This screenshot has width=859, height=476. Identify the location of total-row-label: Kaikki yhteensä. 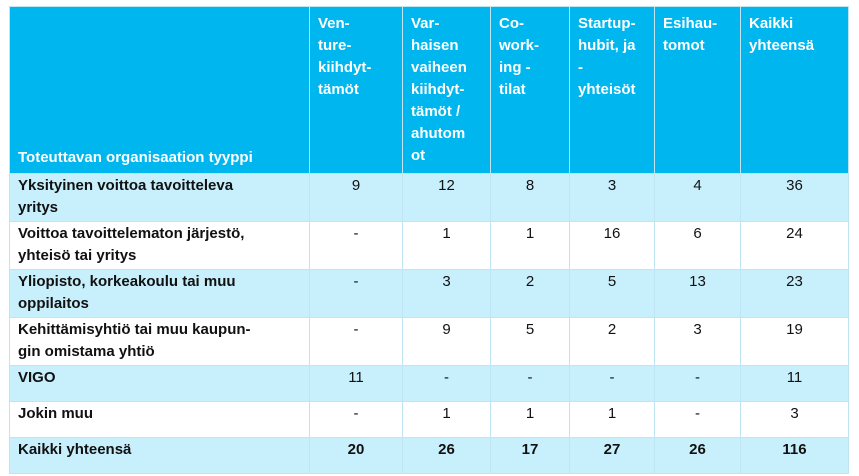
(159, 455).